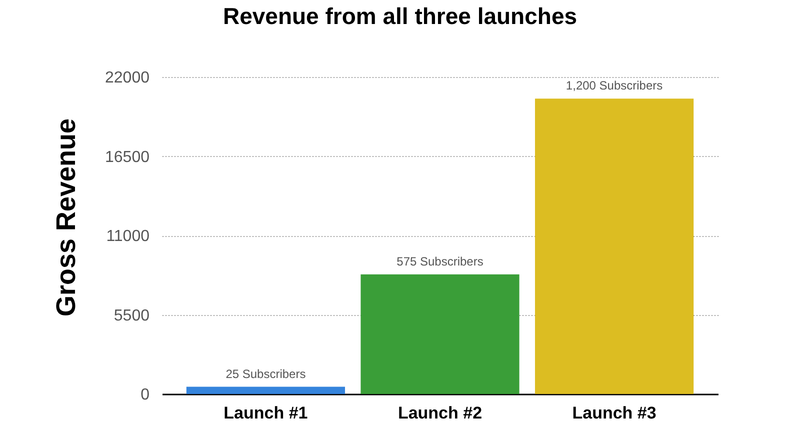  Describe the element at coordinates (127, 157) in the screenshot. I see `y-tick-label: 16500` at that location.